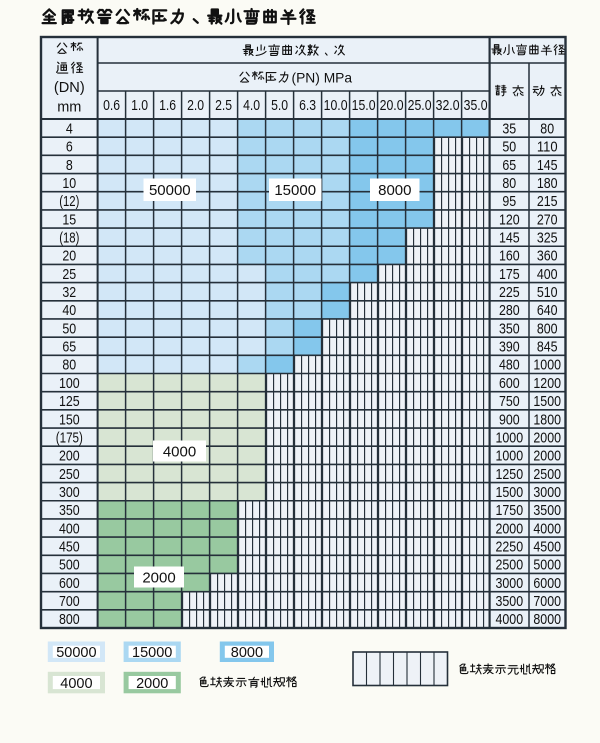 This screenshot has width=600, height=743. Describe the element at coordinates (547, 347) in the screenshot. I see `svg-text: 845` at that location.